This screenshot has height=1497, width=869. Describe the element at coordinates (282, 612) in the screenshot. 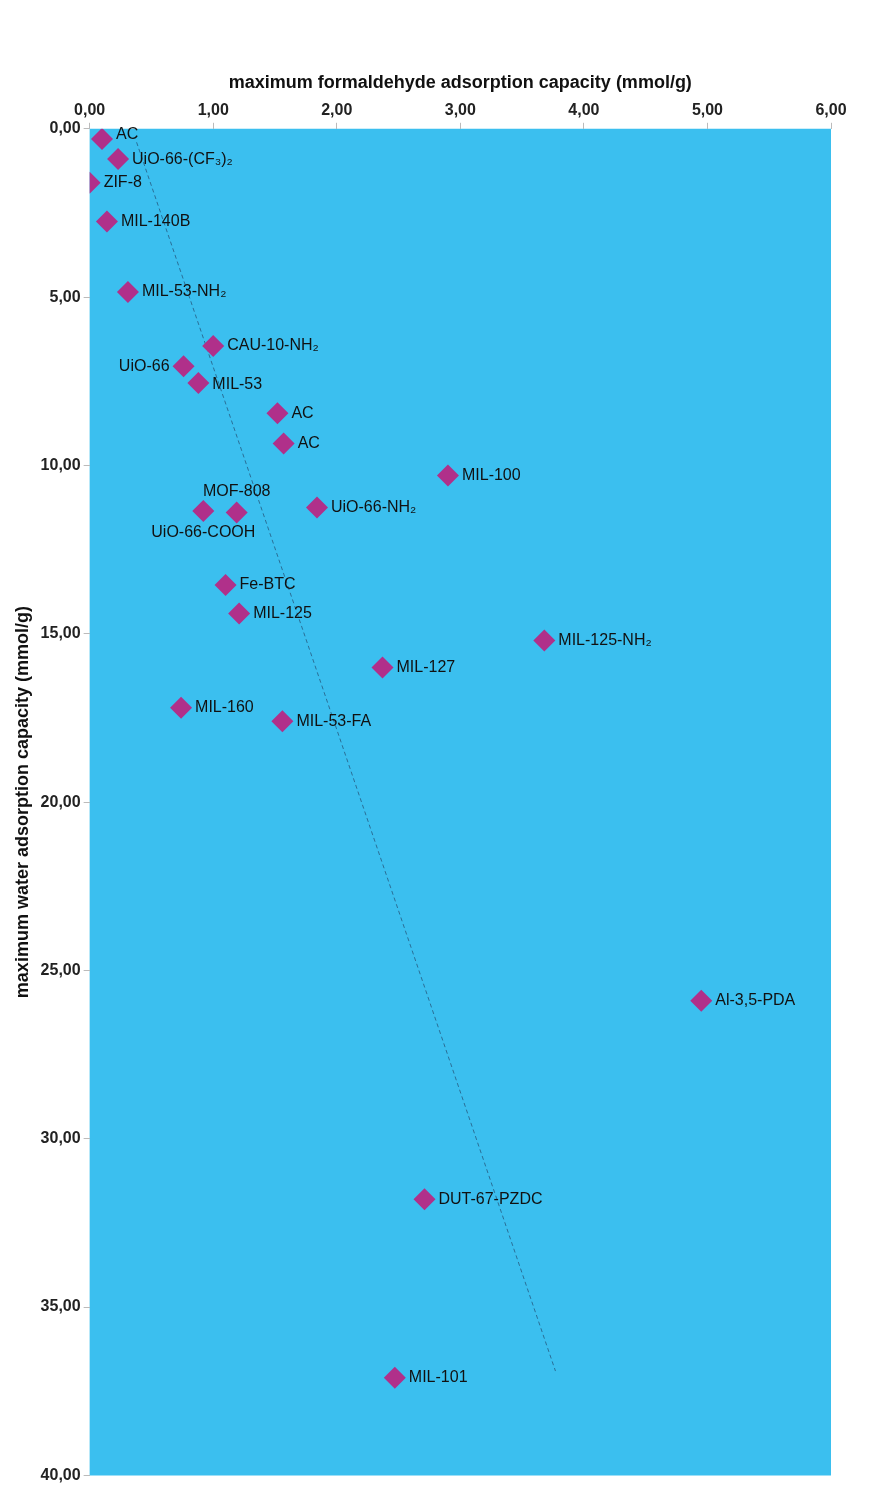

I see `annotation: MIL-125` at that location.